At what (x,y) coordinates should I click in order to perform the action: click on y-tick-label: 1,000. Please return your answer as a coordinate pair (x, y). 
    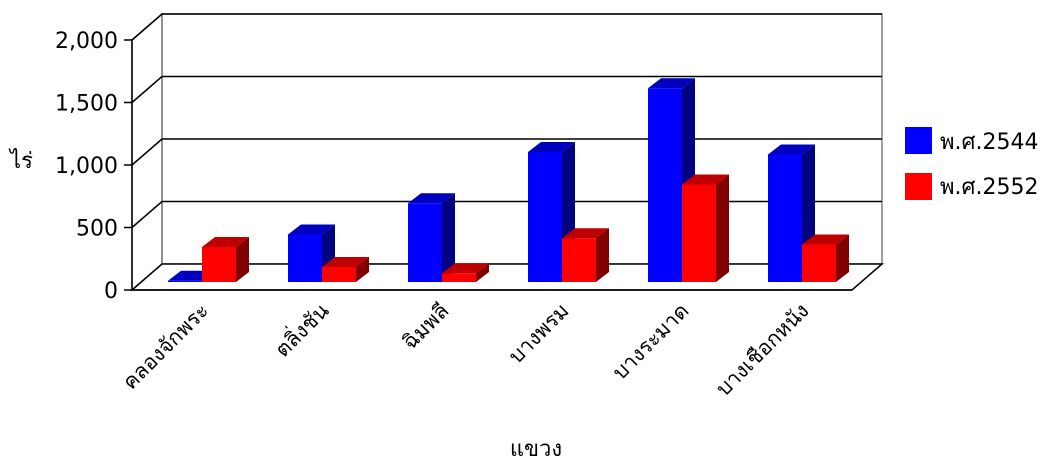
    Looking at the image, I should click on (86, 166).